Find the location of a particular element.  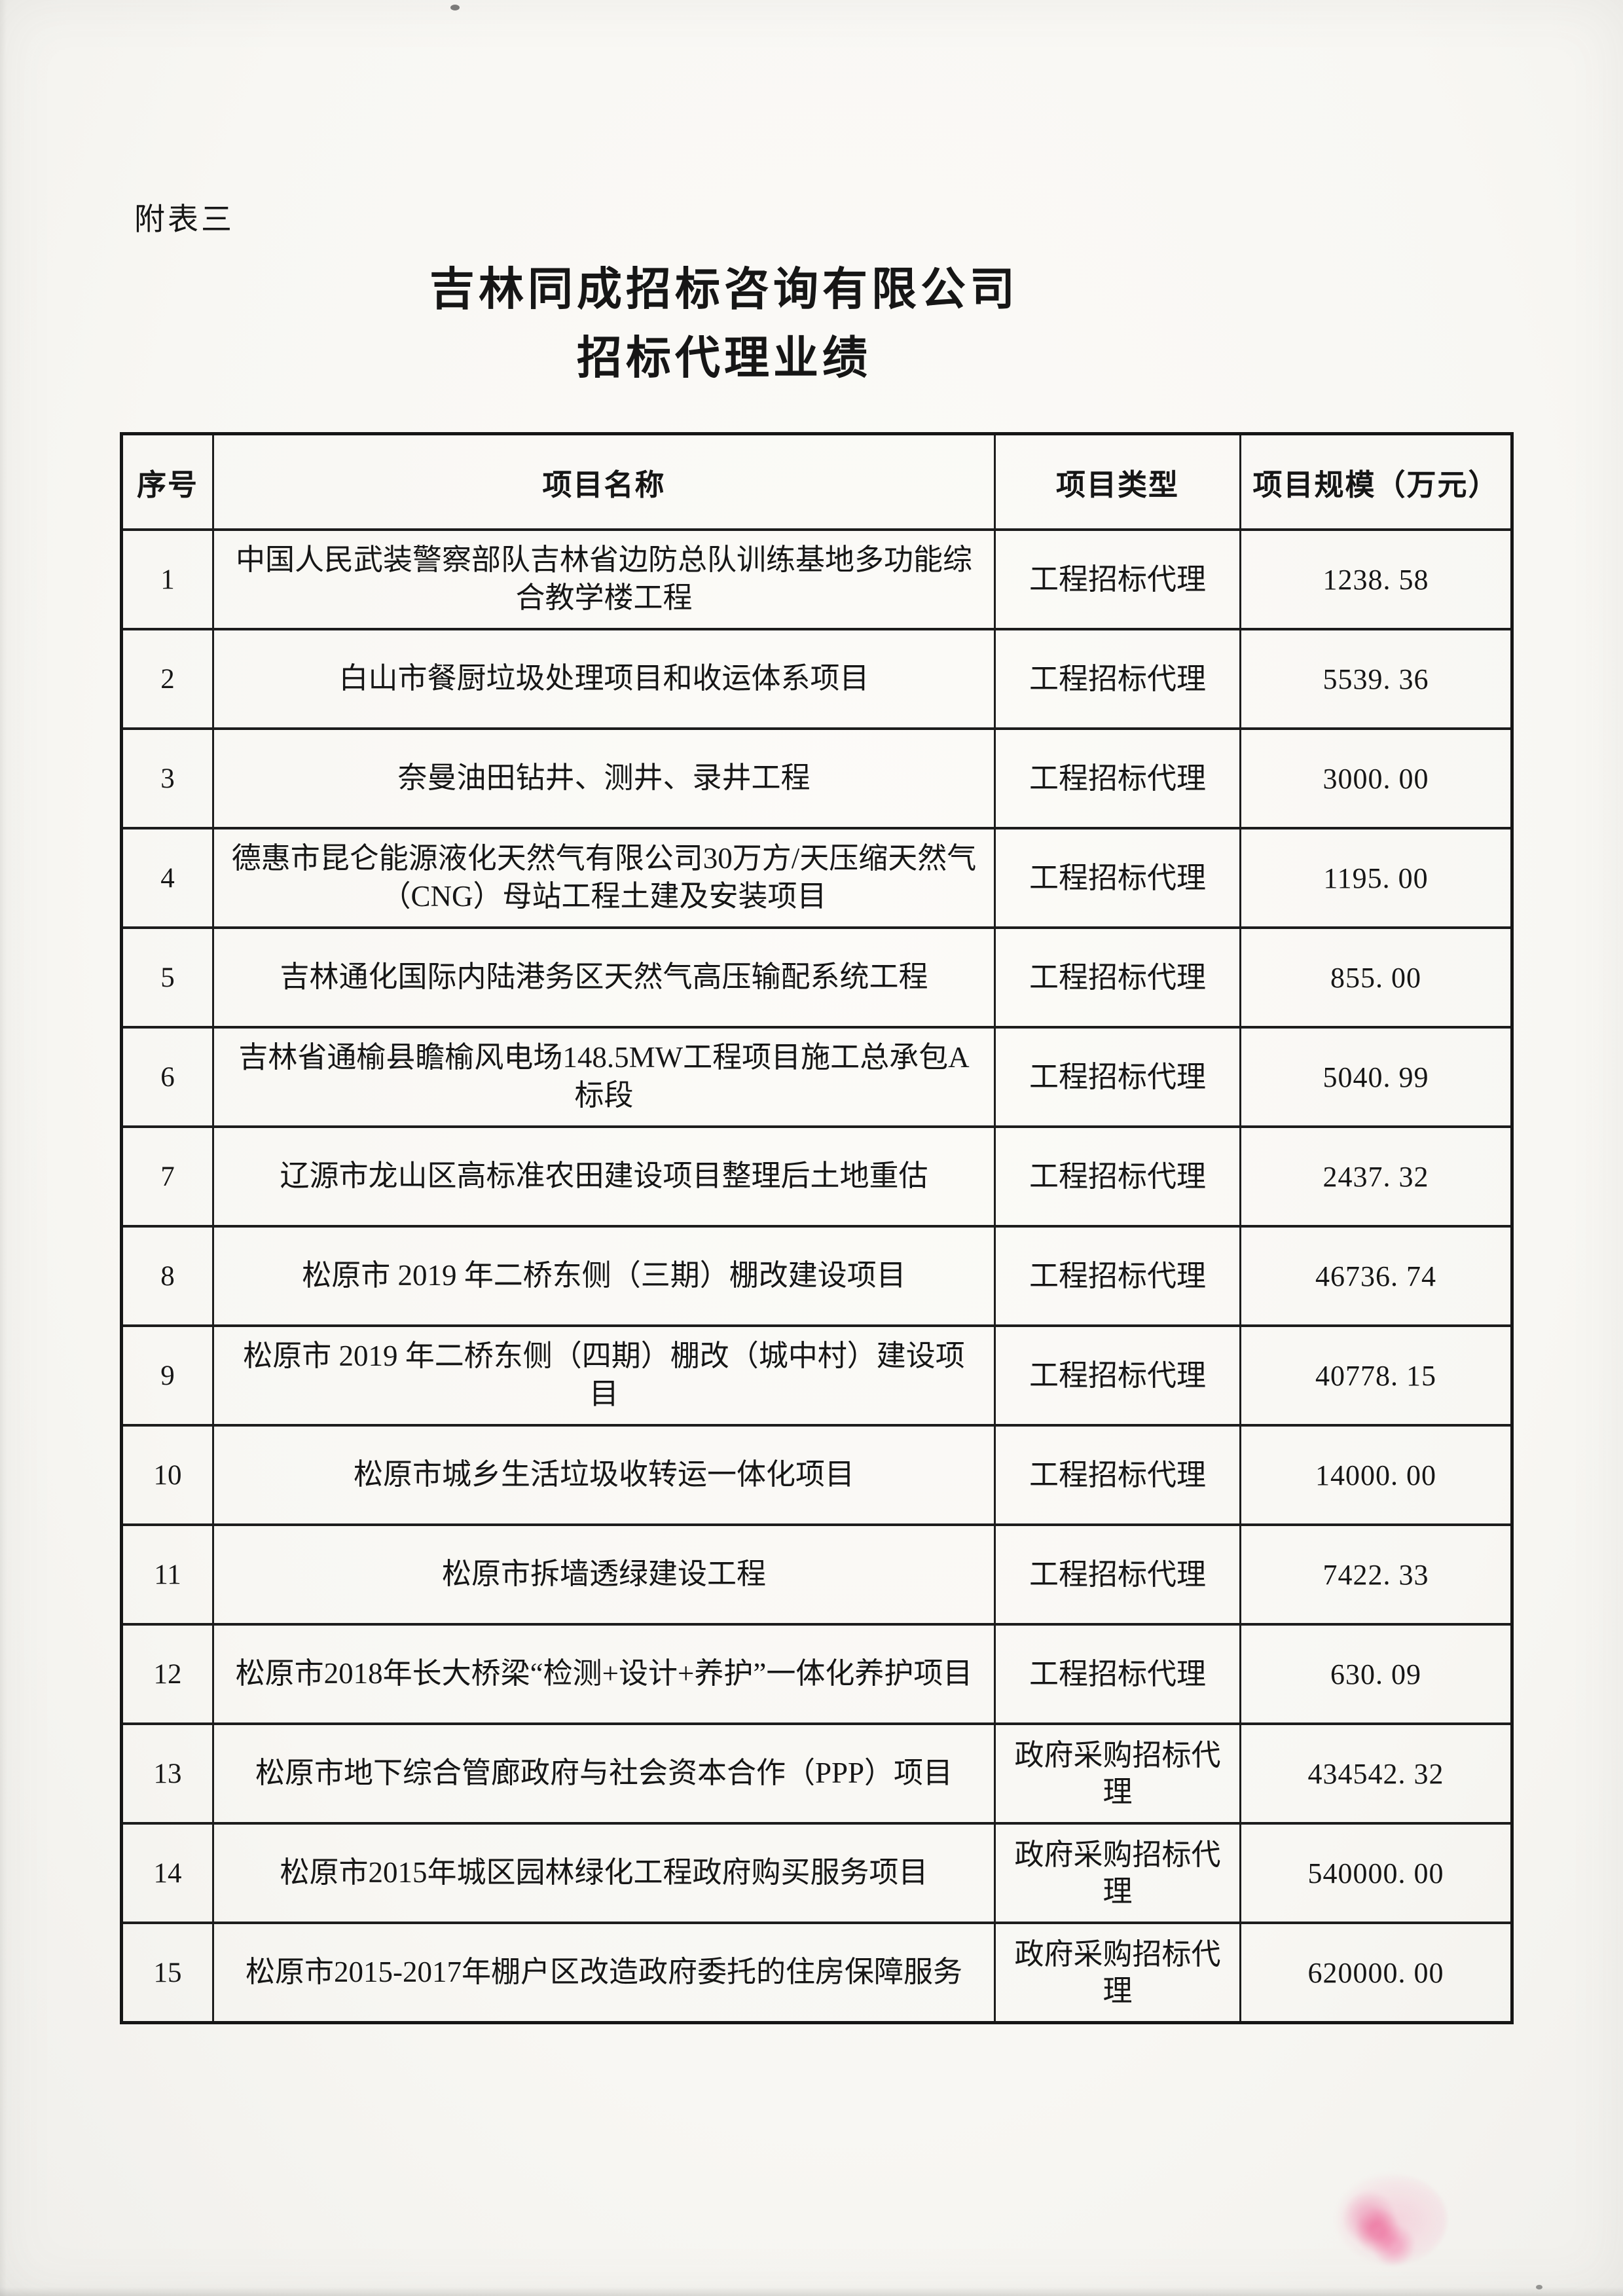

project-scale-cell: 2437. 32 is located at coordinates (1376, 1176).